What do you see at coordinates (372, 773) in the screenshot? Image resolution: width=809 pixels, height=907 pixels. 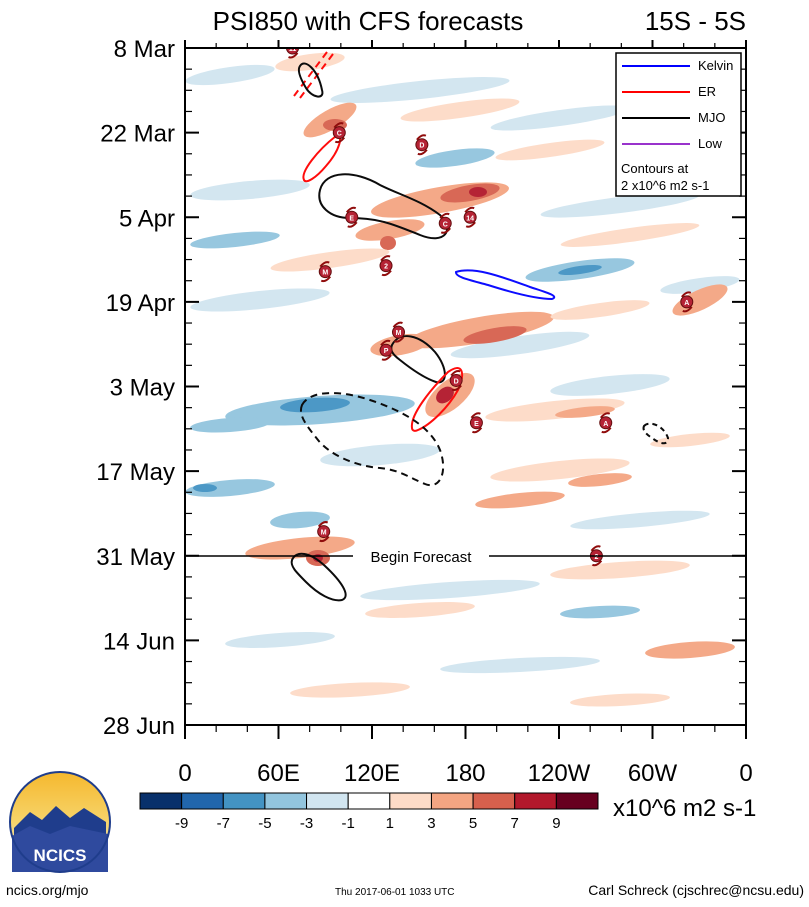 I see `x-tick-label: 120E` at bounding box center [372, 773].